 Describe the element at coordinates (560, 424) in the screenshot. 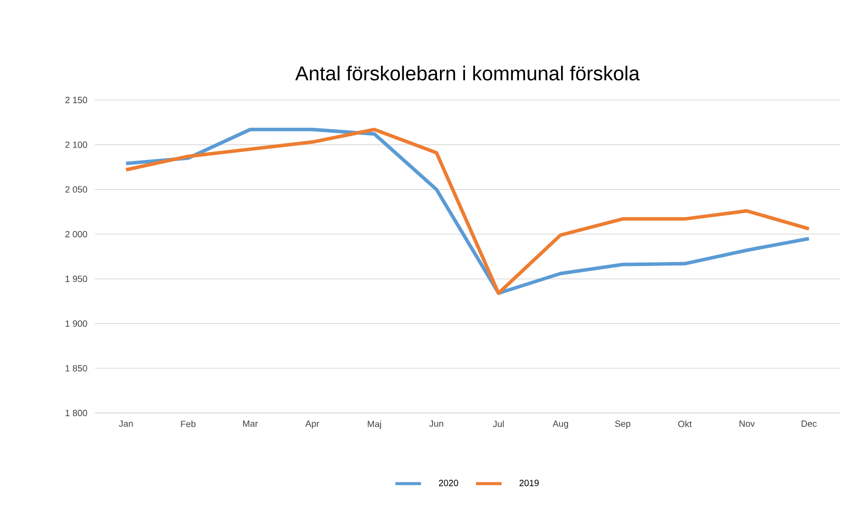

I see `x-tick-label: Aug` at that location.